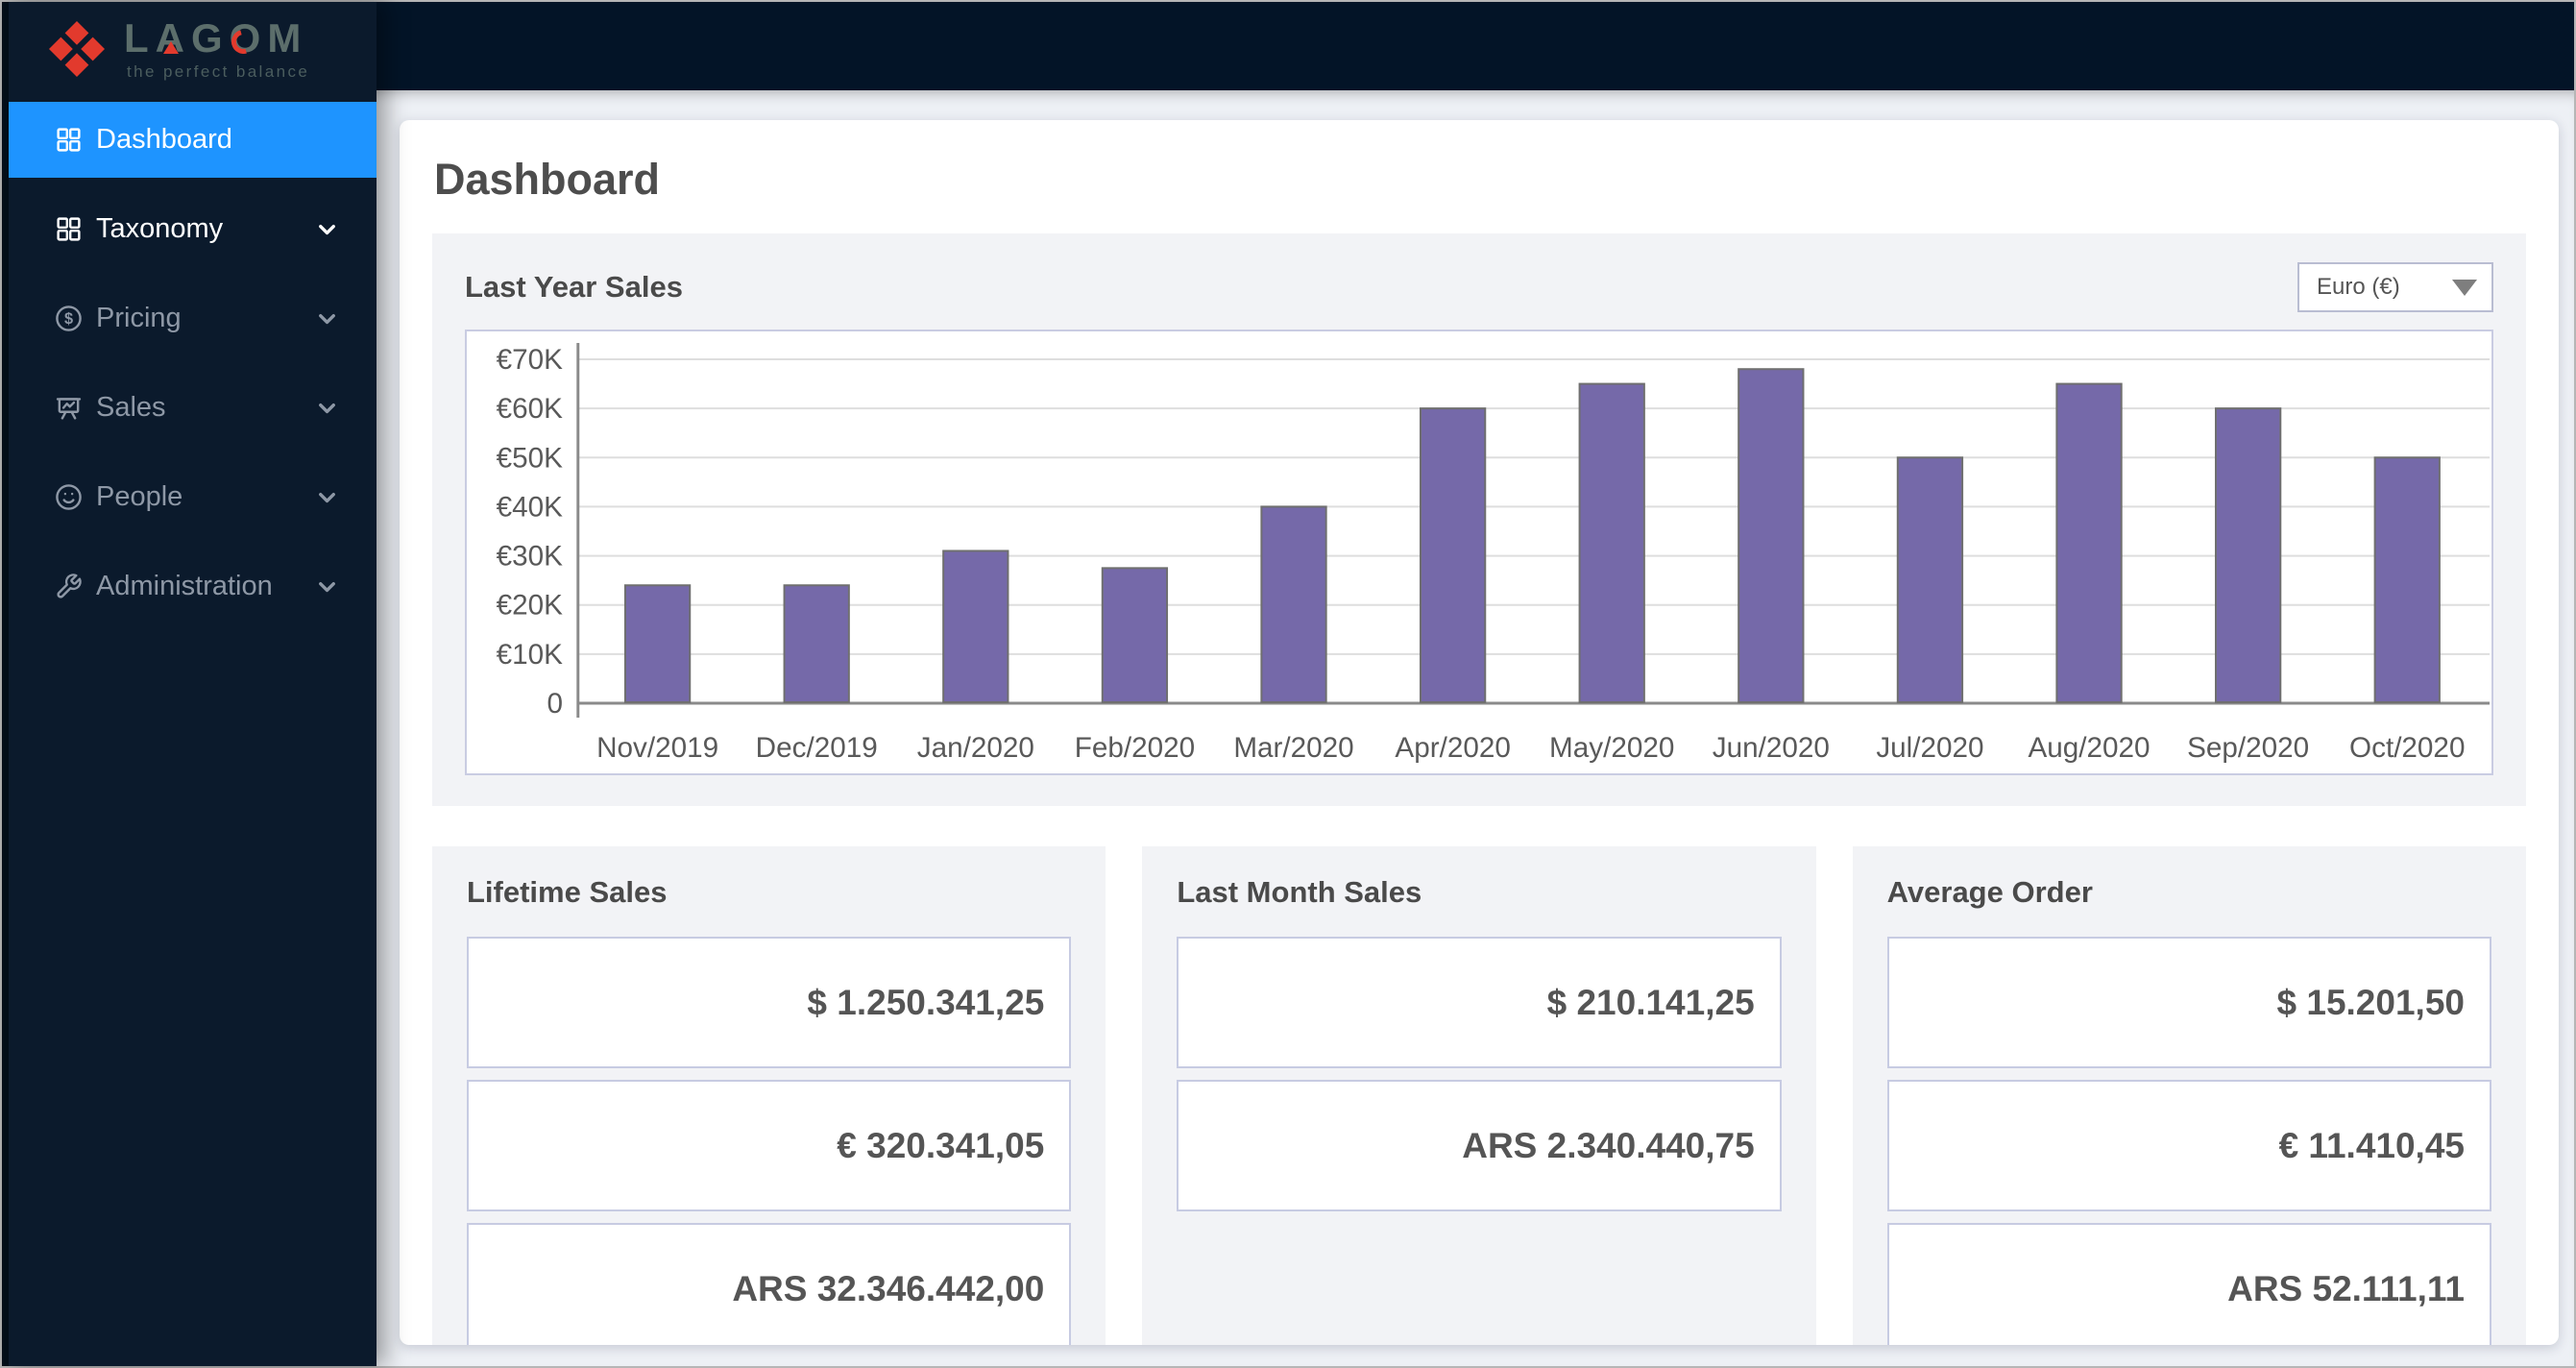 The width and height of the screenshot is (2576, 1368). What do you see at coordinates (69, 408) in the screenshot?
I see `presentation-icon` at bounding box center [69, 408].